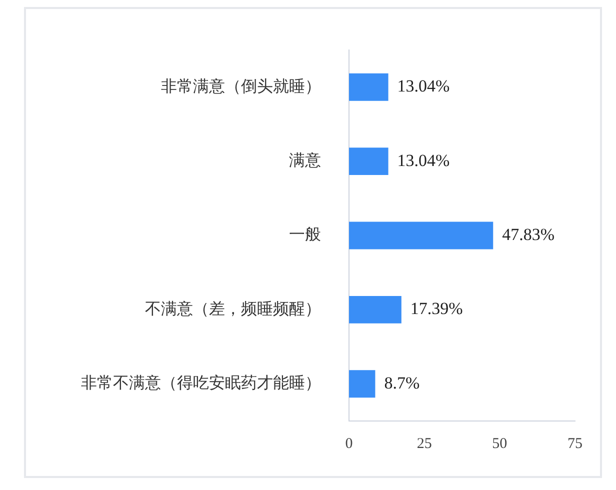  I want to click on data-label: 8.7%, so click(402, 382).